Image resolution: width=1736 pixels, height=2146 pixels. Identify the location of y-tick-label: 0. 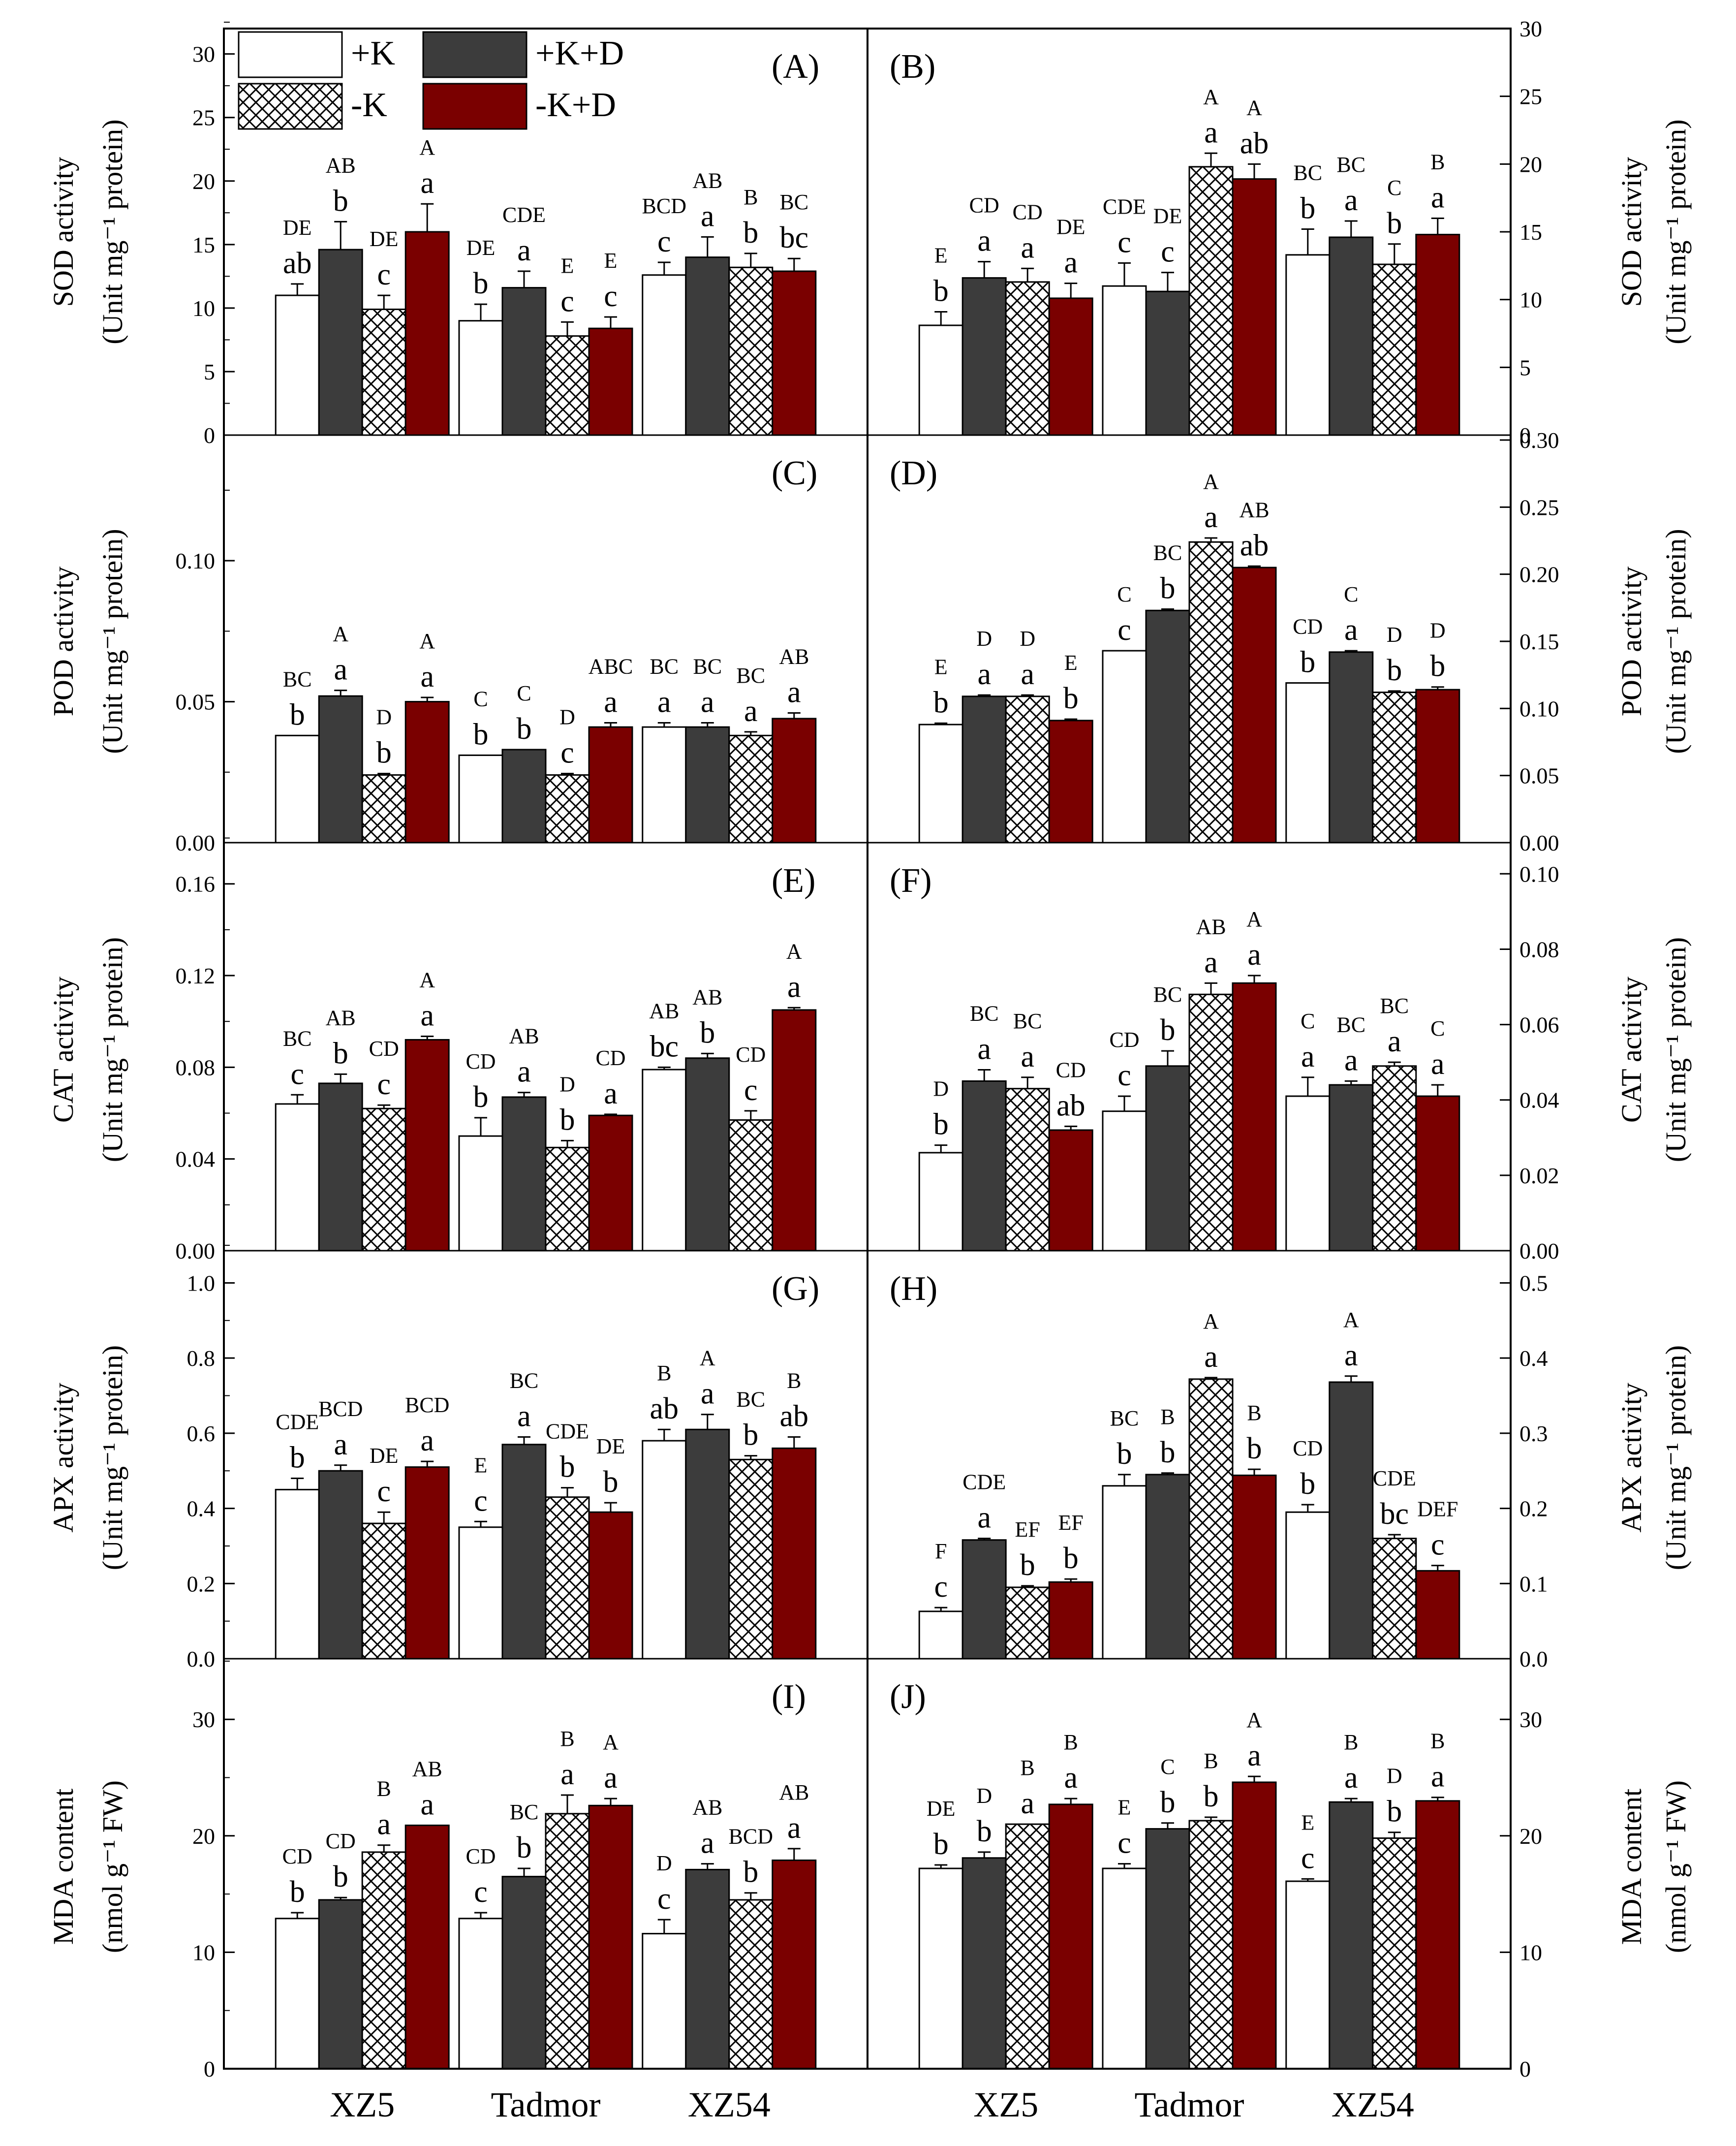
(209, 2069).